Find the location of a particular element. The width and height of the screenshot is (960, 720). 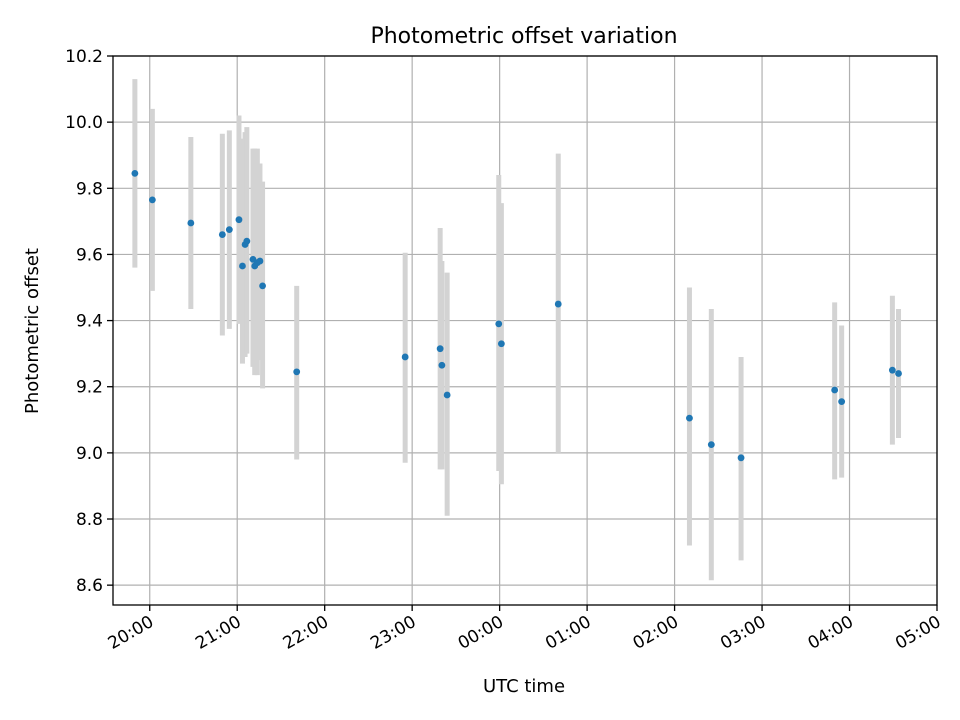

x-tick-label: 22:00 is located at coordinates (306, 633).